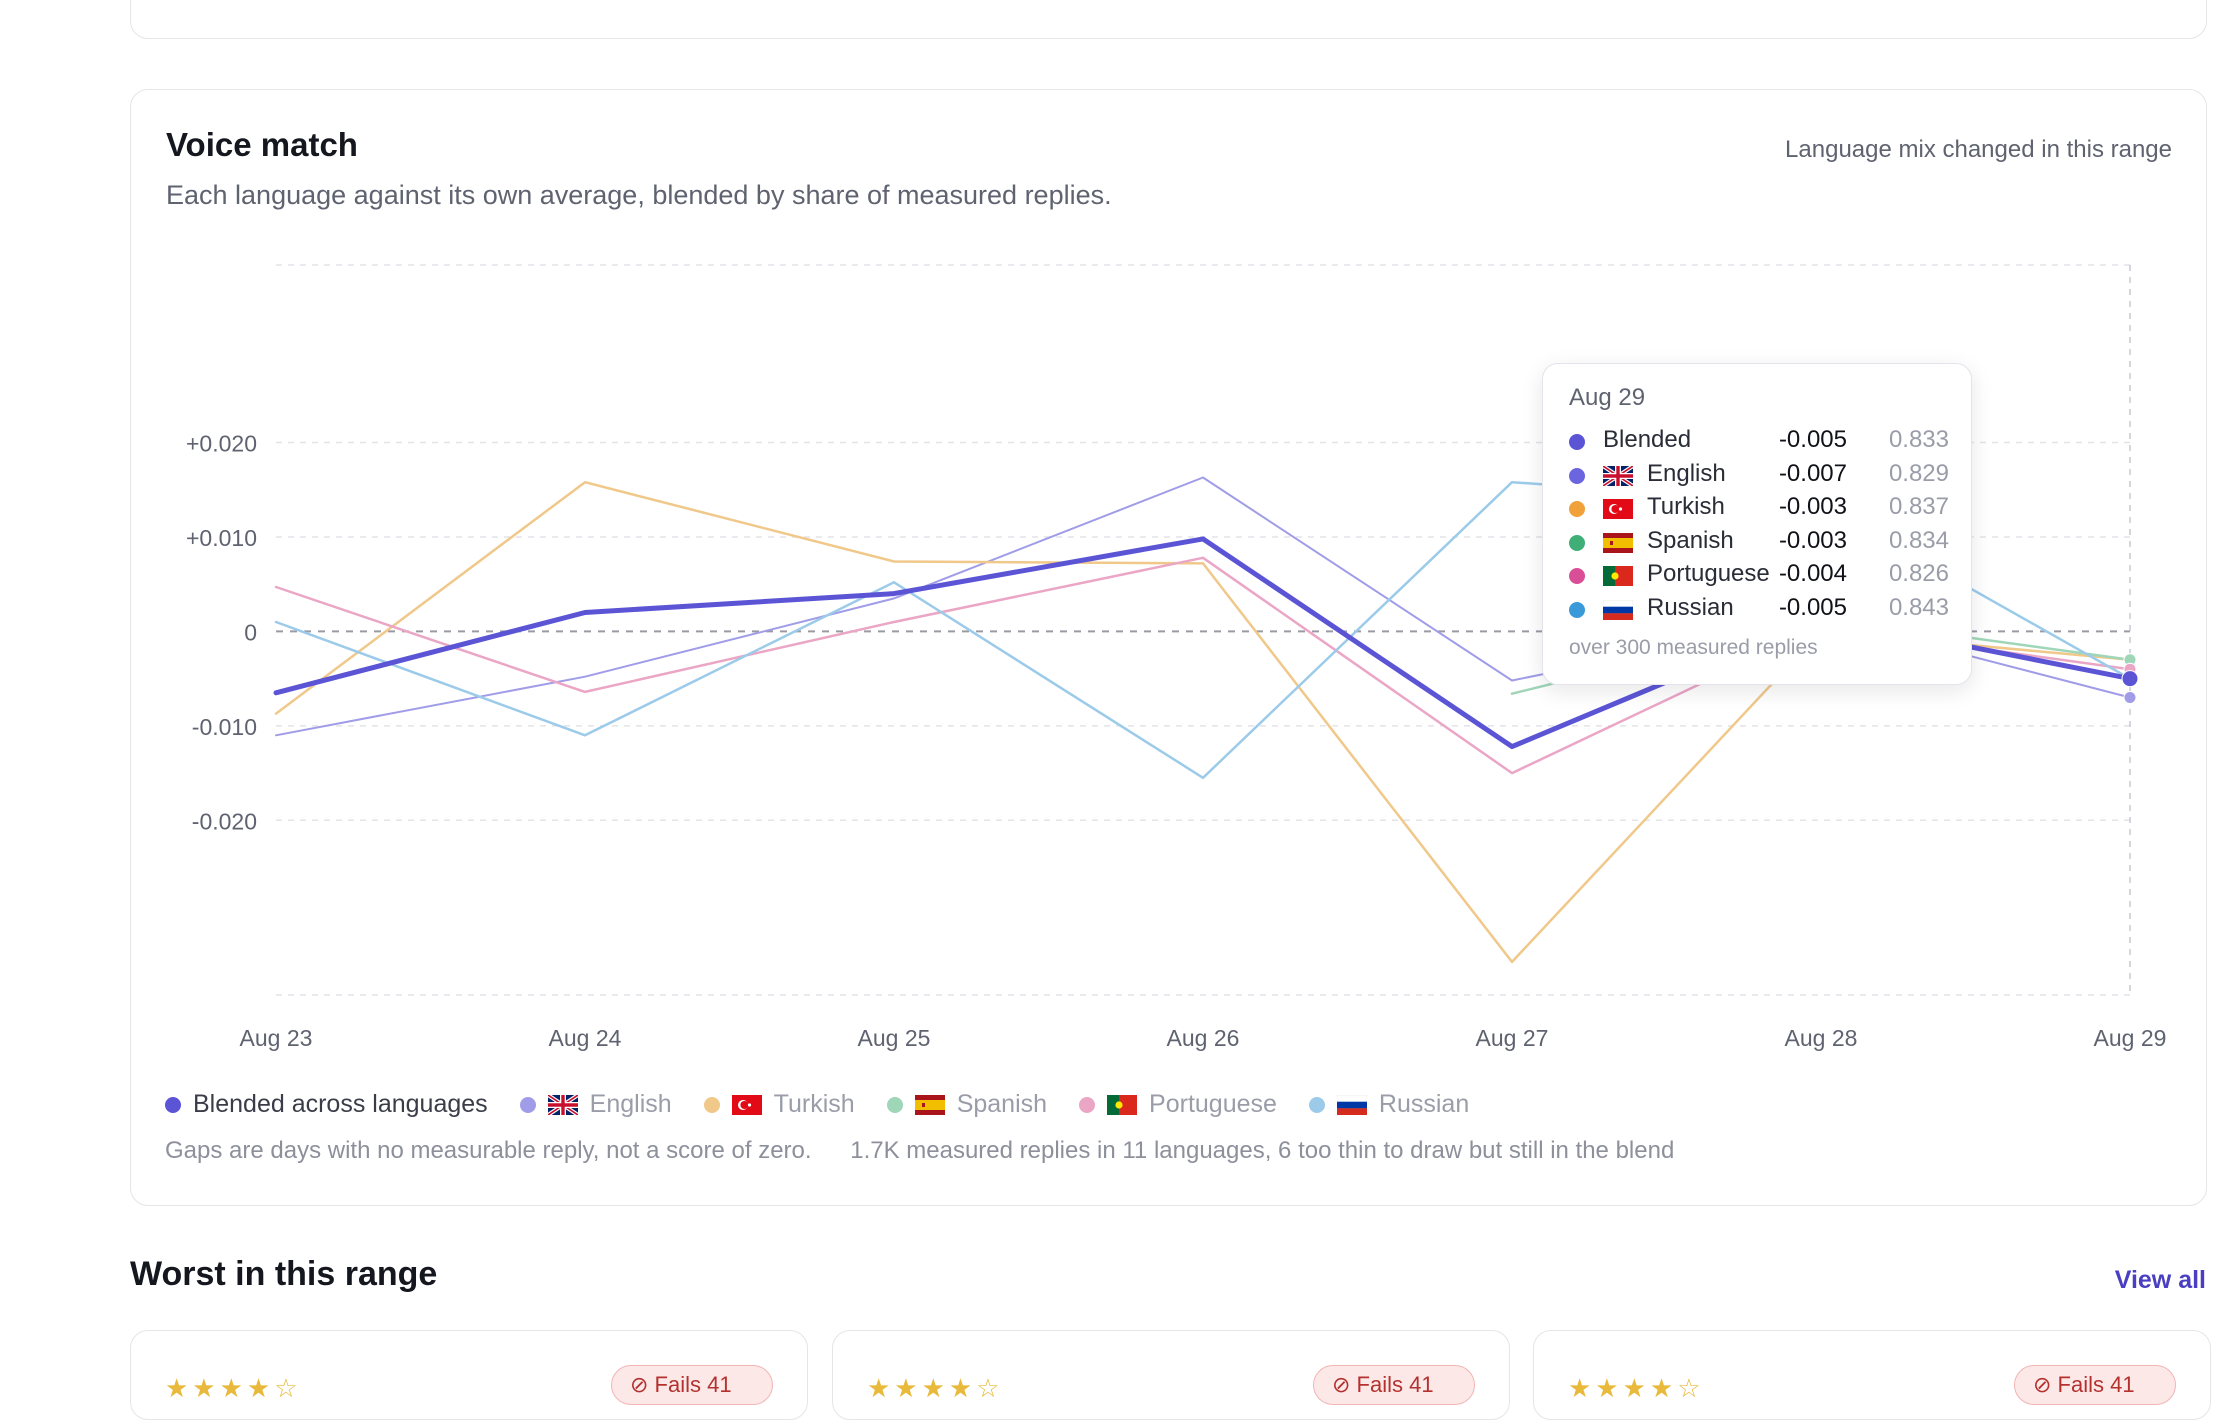 This screenshot has height=1420, width=2216. Describe the element at coordinates (250, 632) in the screenshot. I see `y-tick-label: 0` at that location.